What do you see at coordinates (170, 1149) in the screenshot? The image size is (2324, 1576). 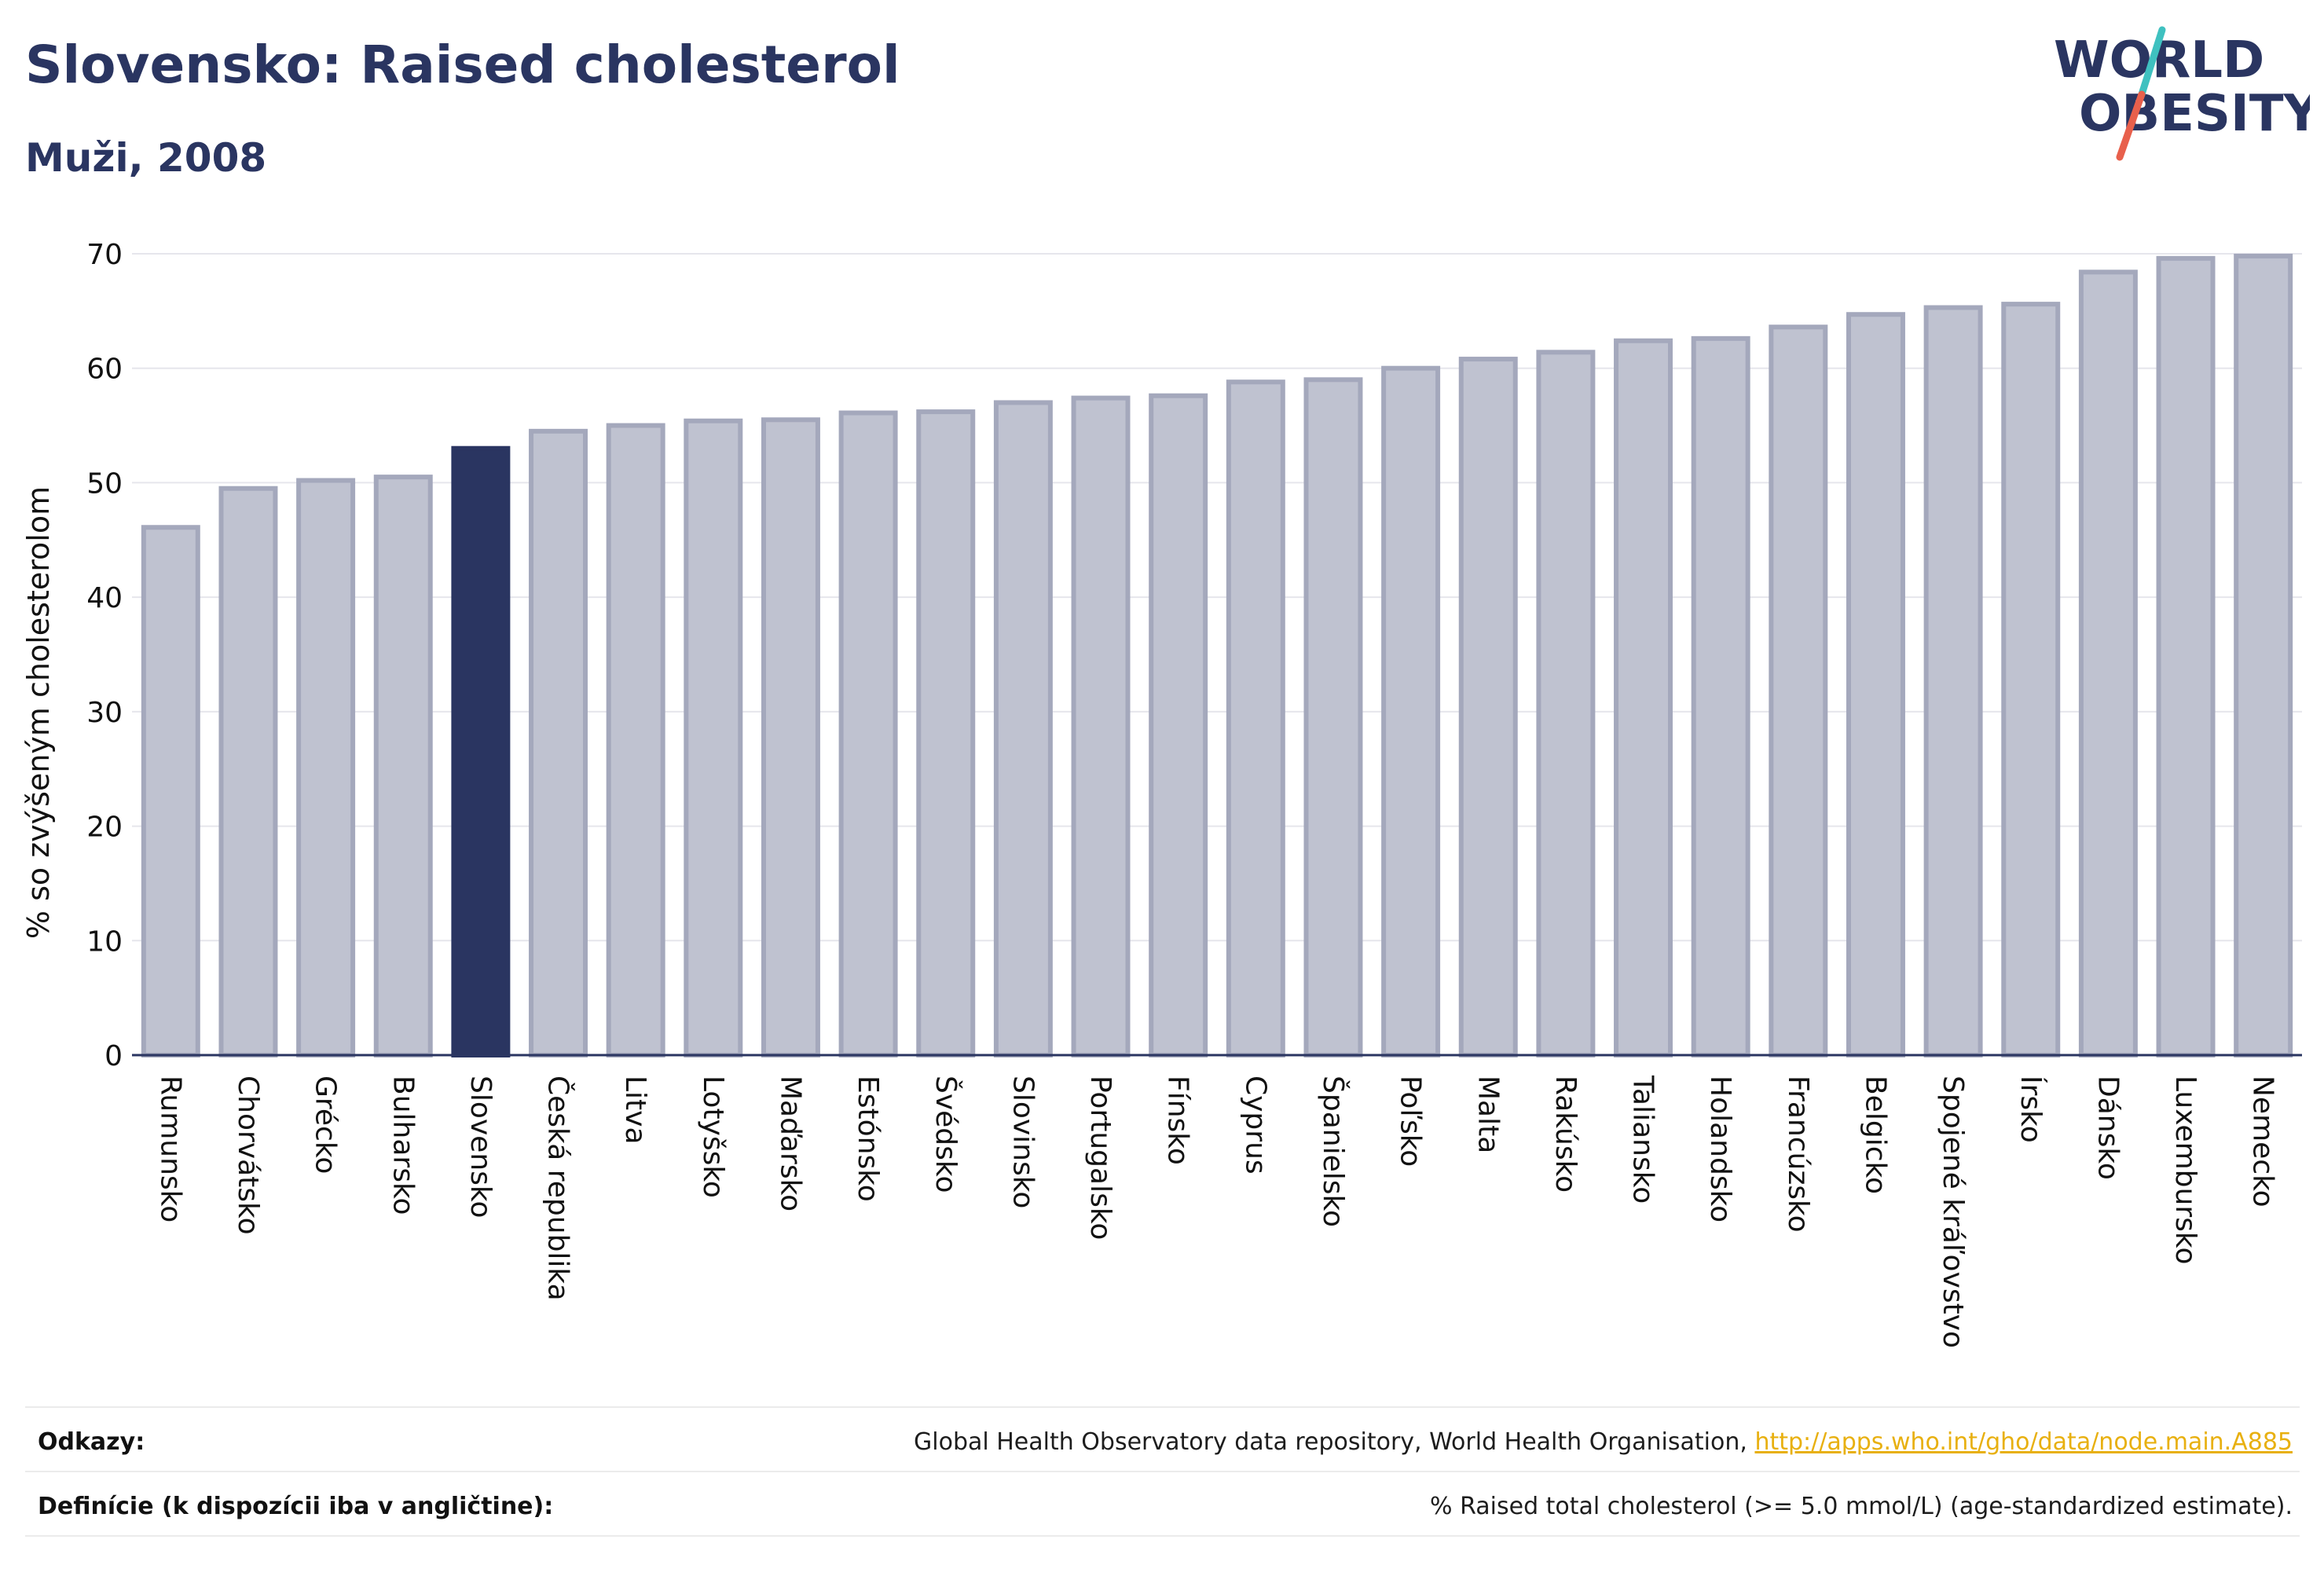 I see `x-tick-label: Rumunsko` at bounding box center [170, 1149].